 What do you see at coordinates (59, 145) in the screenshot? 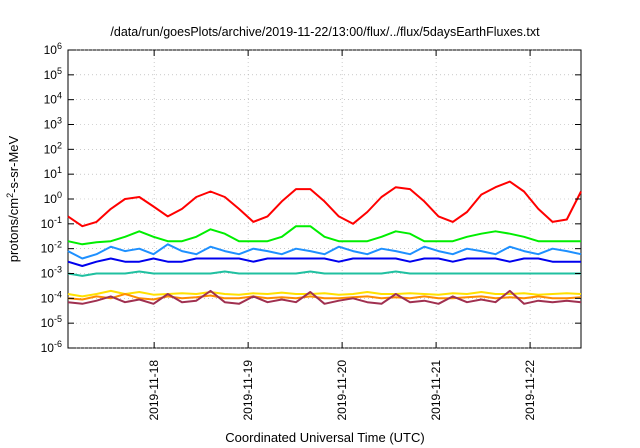
I see `y-tick-exponent: 2` at bounding box center [59, 145].